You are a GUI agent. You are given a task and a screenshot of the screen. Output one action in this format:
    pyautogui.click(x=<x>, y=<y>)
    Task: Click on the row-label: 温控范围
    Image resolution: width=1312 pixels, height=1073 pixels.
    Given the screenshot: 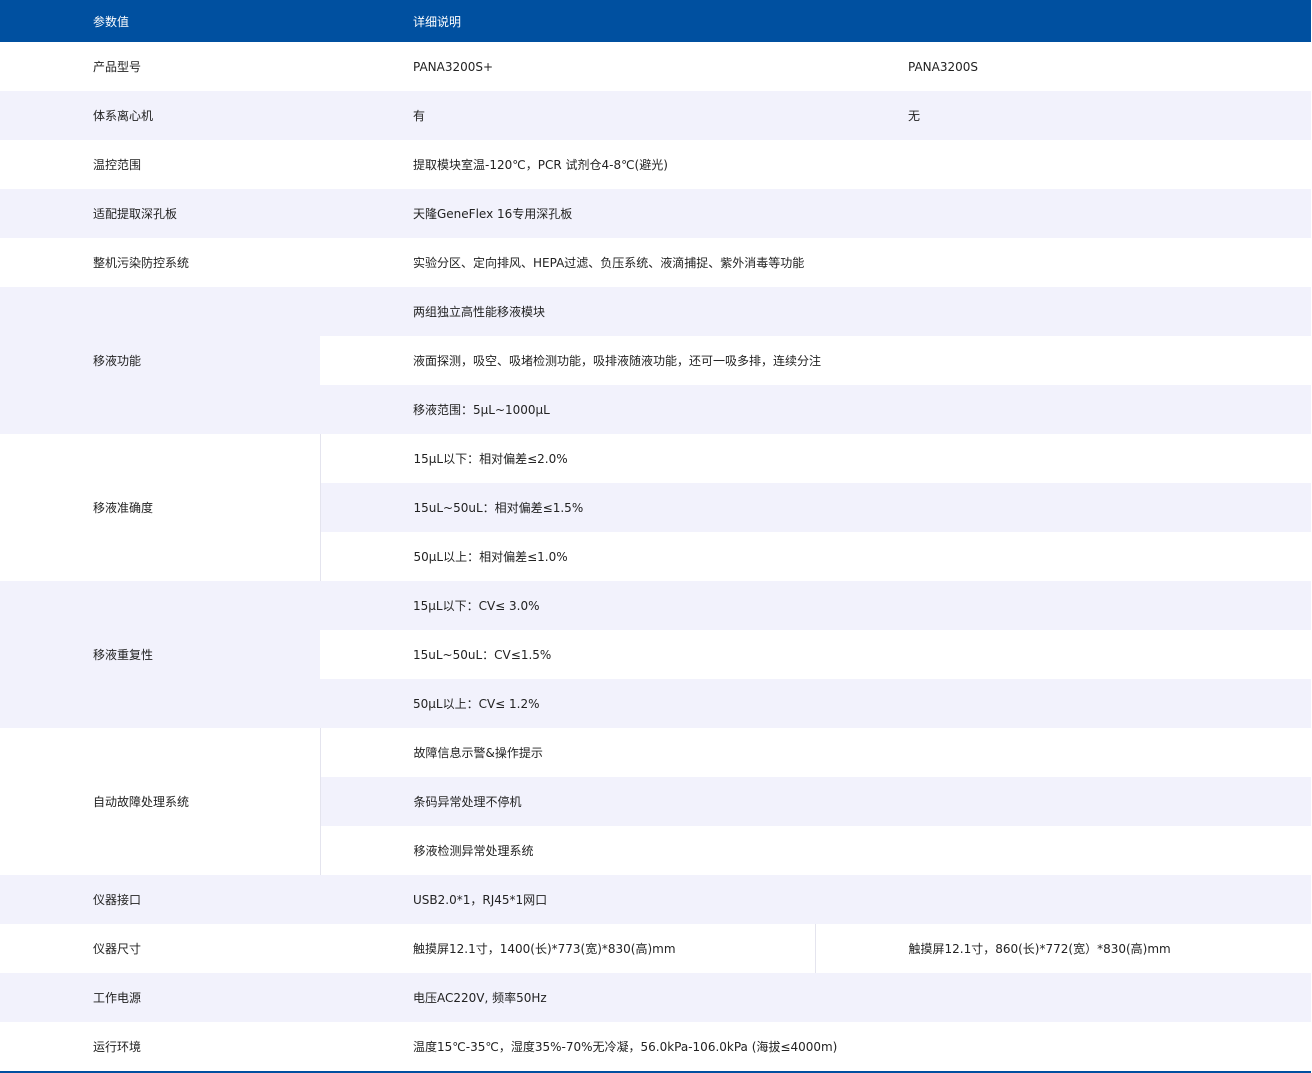 What is the action you would take?
    pyautogui.click(x=160, y=164)
    